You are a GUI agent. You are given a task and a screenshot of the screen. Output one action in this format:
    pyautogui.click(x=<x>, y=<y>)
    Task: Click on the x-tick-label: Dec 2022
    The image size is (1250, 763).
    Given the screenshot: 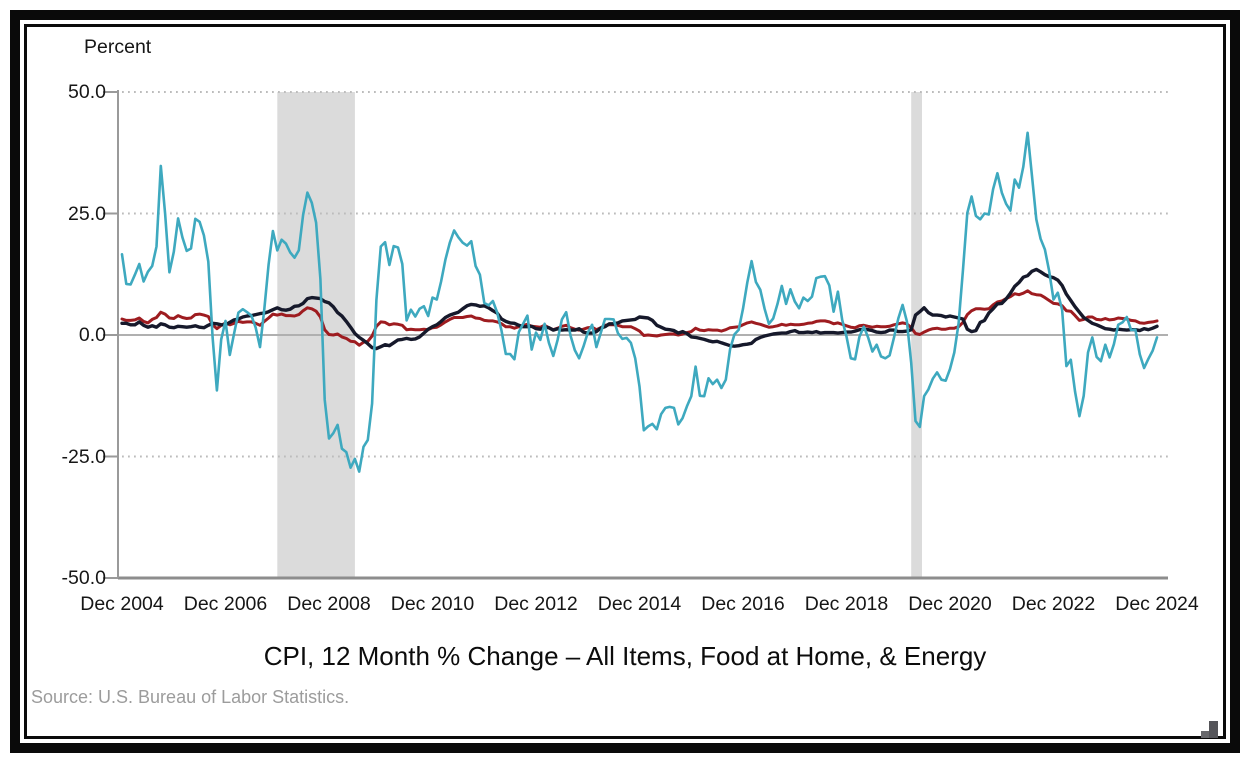 What is the action you would take?
    pyautogui.click(x=1053, y=604)
    